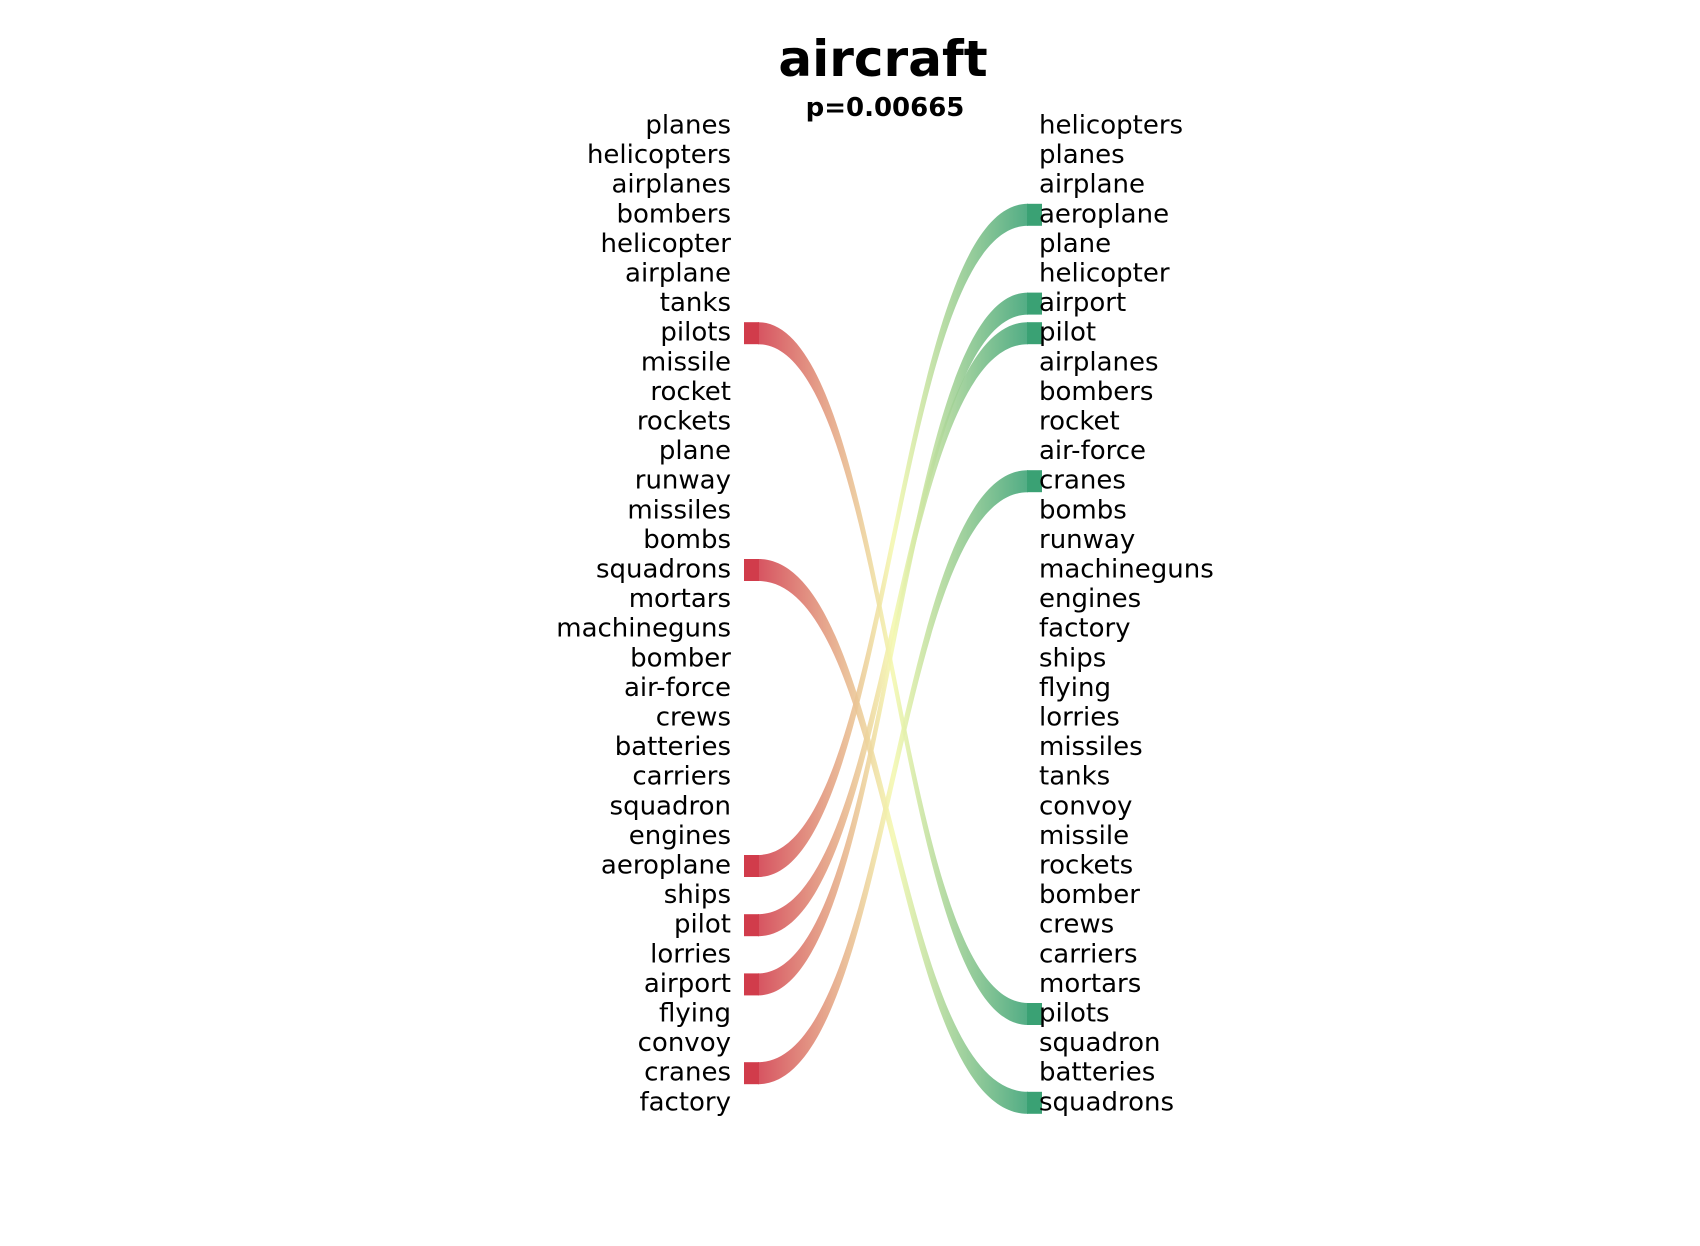 This screenshot has height=1246, width=1700. What do you see at coordinates (1104, 214) in the screenshot?
I see `right-word-label: aeroplane` at bounding box center [1104, 214].